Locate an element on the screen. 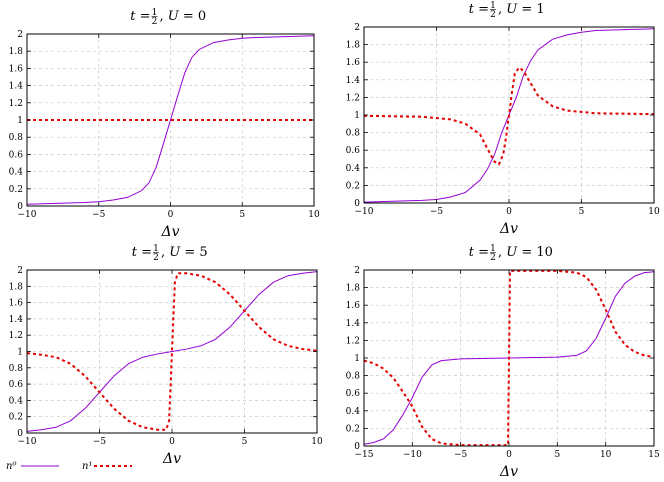 The width and height of the screenshot is (664, 482). chart-title: t = 12, U = 1 is located at coordinates (507, 10).